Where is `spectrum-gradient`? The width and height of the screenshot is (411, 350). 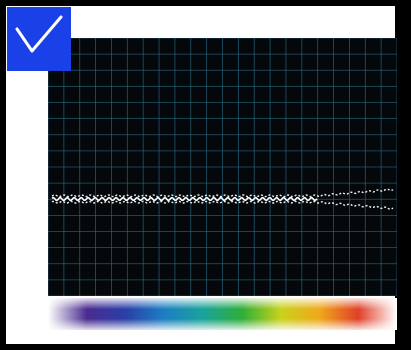 spectrum-gradient is located at coordinates (222, 314).